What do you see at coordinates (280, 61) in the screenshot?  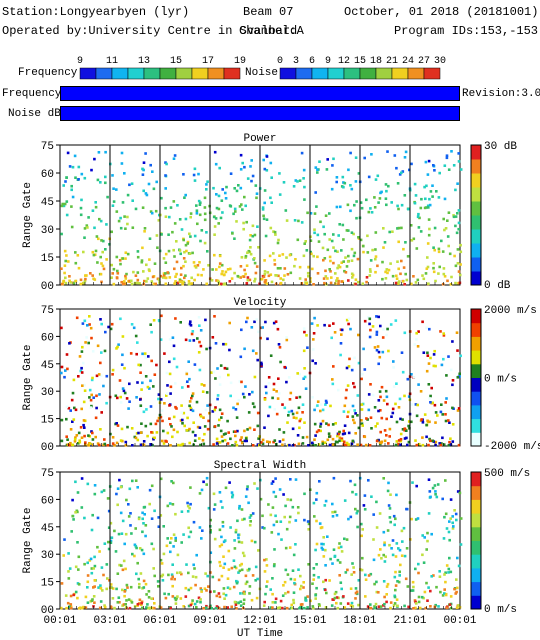 I see `noise-scale-tick: 0` at bounding box center [280, 61].